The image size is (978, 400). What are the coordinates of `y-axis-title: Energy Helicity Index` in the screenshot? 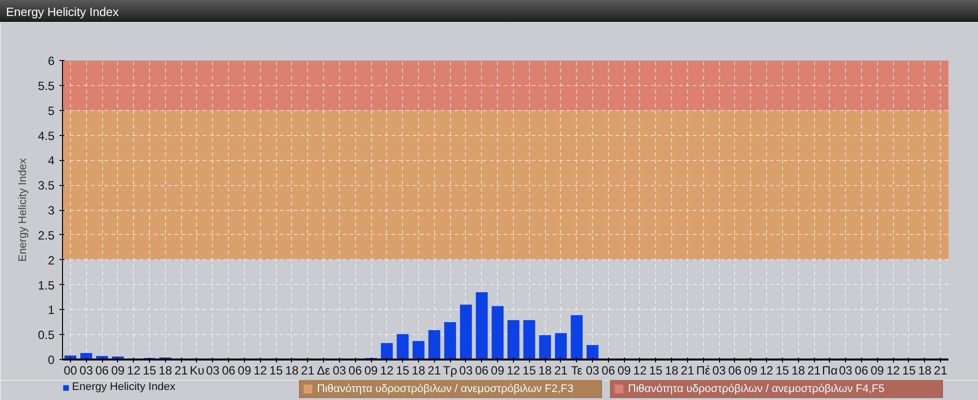 It's located at (22, 210).